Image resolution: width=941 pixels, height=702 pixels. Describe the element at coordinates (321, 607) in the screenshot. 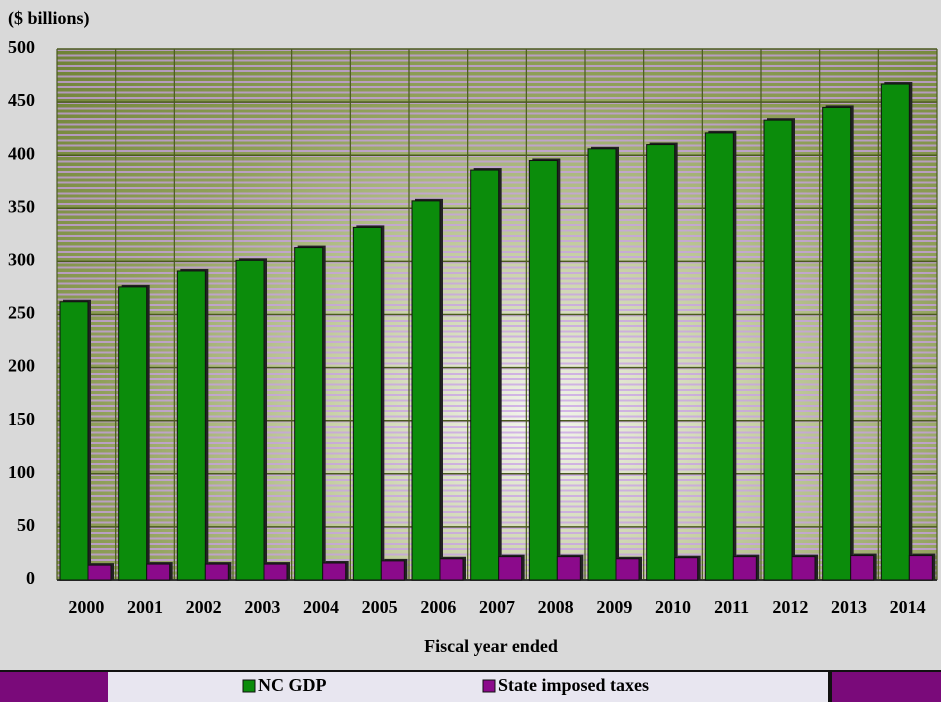

I see `x-tick-label: 2004` at that location.